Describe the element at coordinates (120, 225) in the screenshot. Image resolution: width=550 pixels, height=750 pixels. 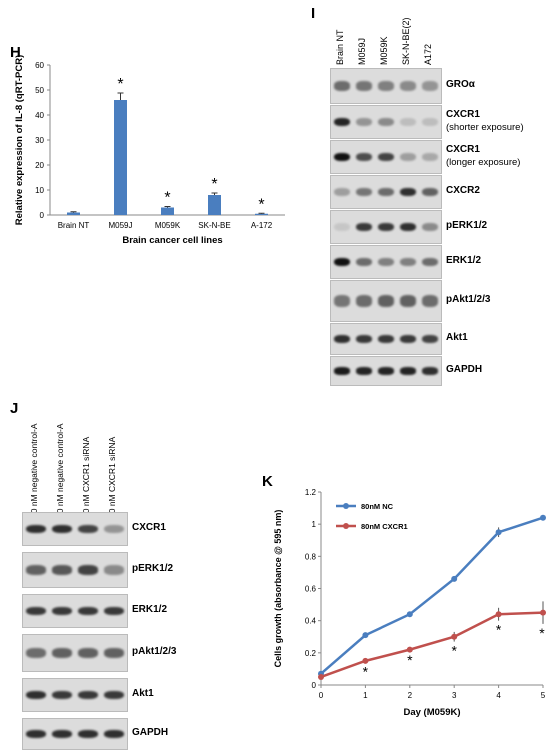
I see `x-tick-label: M059J` at that location.